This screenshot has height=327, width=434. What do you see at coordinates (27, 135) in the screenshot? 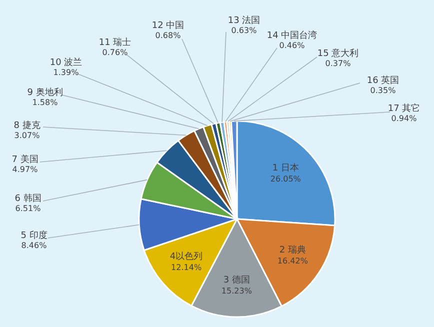
I see `data-label: 3.07%` at bounding box center [27, 135].